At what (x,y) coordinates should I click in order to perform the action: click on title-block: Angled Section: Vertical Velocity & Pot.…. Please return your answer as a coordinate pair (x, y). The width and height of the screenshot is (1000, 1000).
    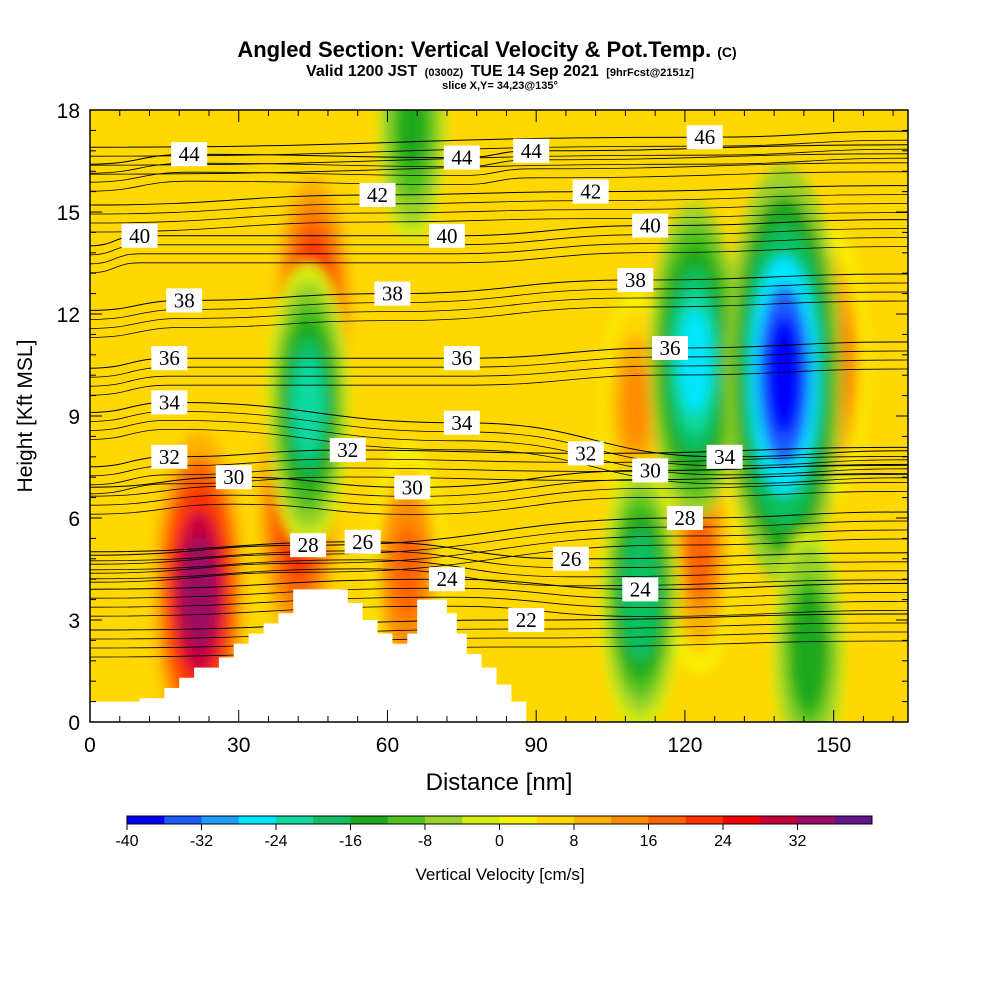
    Looking at the image, I should click on (486, 64).